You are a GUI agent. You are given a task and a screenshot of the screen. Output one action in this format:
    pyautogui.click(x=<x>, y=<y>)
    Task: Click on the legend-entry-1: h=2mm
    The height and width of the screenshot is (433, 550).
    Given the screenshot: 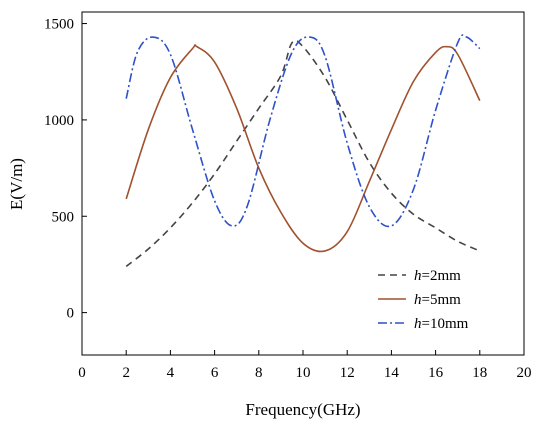 What is the action you would take?
    pyautogui.click(x=437, y=276)
    